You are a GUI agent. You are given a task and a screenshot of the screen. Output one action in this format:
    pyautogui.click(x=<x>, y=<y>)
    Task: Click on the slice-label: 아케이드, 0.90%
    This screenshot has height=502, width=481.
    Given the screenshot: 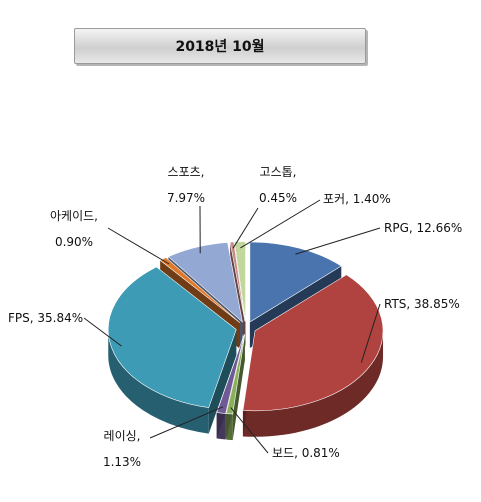 What is the action you would take?
    pyautogui.click(x=74, y=229)
    